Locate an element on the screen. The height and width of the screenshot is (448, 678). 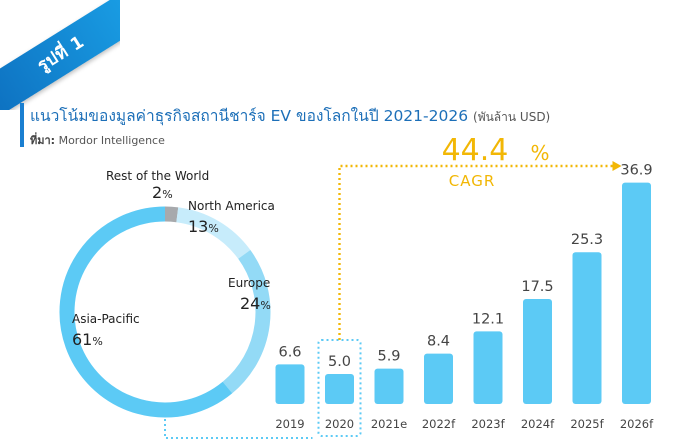
bar-value-label: 5.9 is located at coordinates (388, 357).